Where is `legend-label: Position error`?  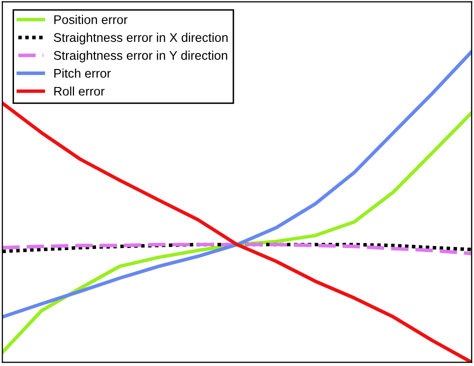
legend-label: Position error is located at coordinates (91, 19).